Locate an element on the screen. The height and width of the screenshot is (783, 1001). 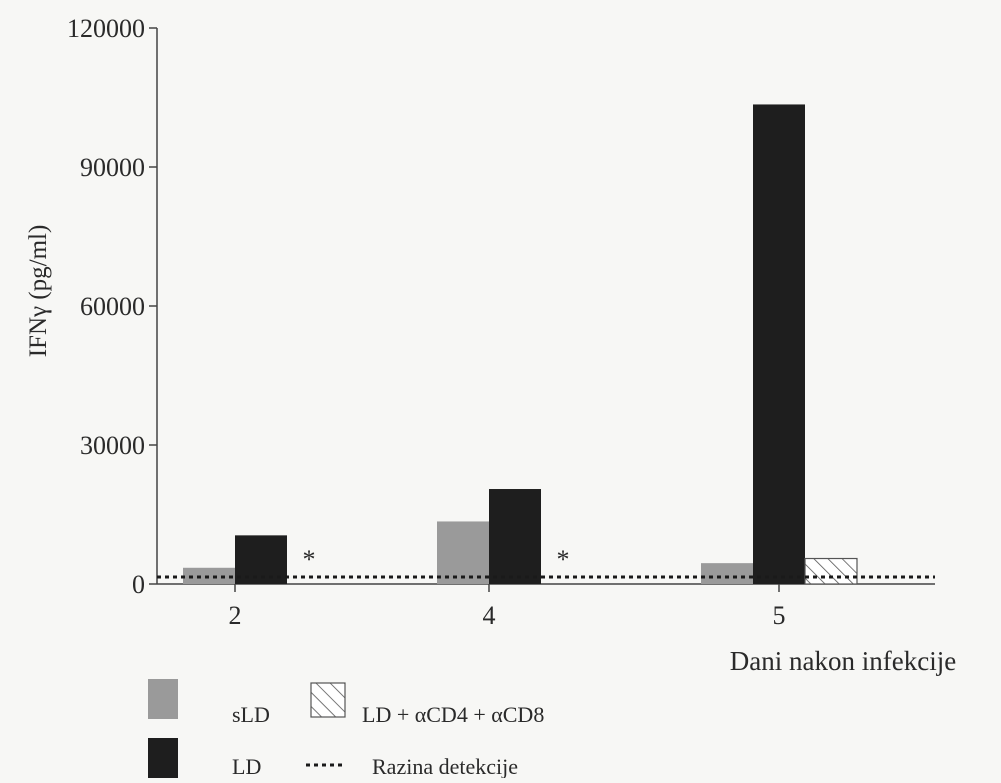
x-tick-label: 2 is located at coordinates (235, 615).